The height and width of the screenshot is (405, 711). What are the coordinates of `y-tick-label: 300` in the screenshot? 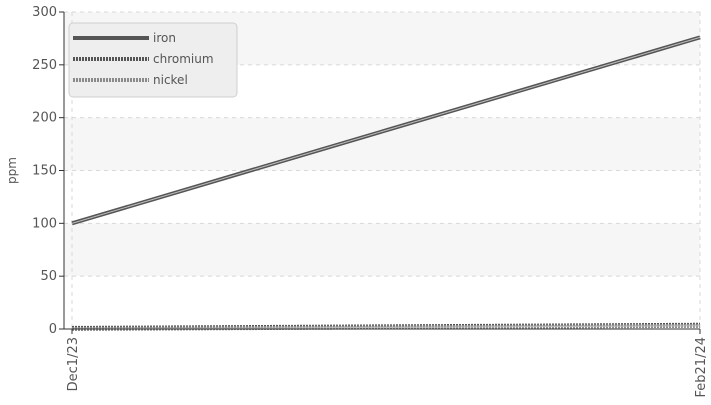 It's located at (44, 12).